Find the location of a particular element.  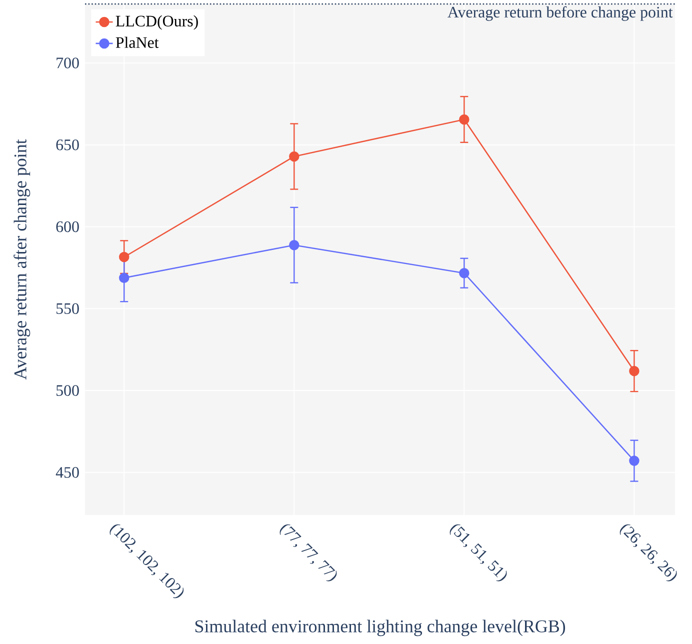

y-tick-label: 500 is located at coordinates (67, 390).